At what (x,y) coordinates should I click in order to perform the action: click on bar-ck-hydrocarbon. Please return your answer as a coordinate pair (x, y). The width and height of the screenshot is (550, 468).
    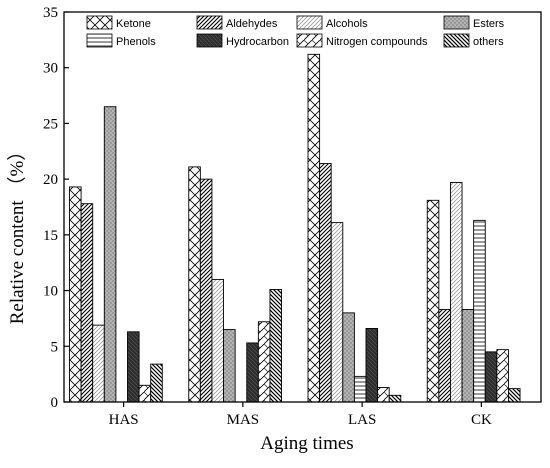
    Looking at the image, I should click on (491, 377).